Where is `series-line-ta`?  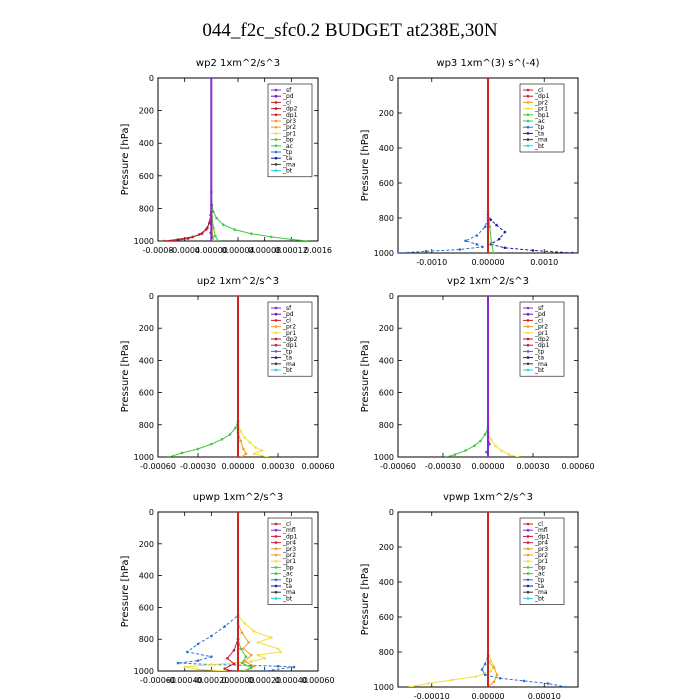 series-line-ta is located at coordinates (530, 165).